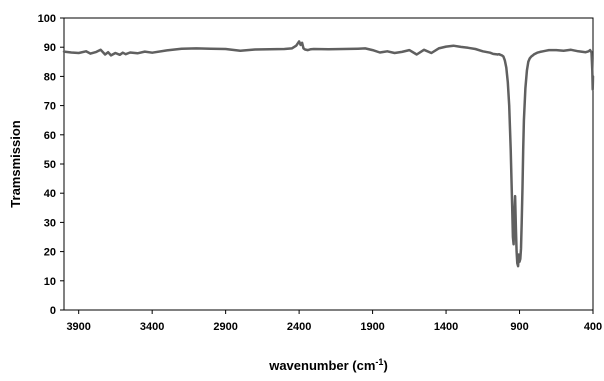 This screenshot has height=381, width=604. What do you see at coordinates (15, 163) in the screenshot?
I see `y-axis-title: Tramsmission` at bounding box center [15, 163].